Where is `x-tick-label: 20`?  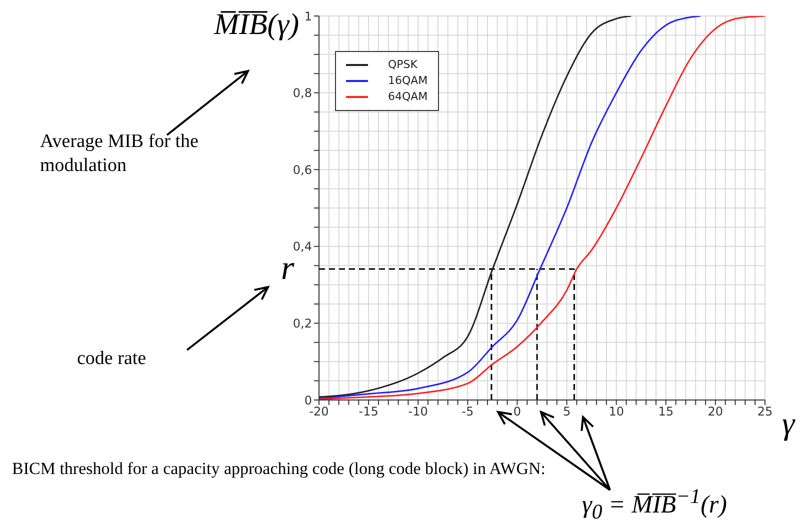 x-tick-label: 20 is located at coordinates (716, 411).